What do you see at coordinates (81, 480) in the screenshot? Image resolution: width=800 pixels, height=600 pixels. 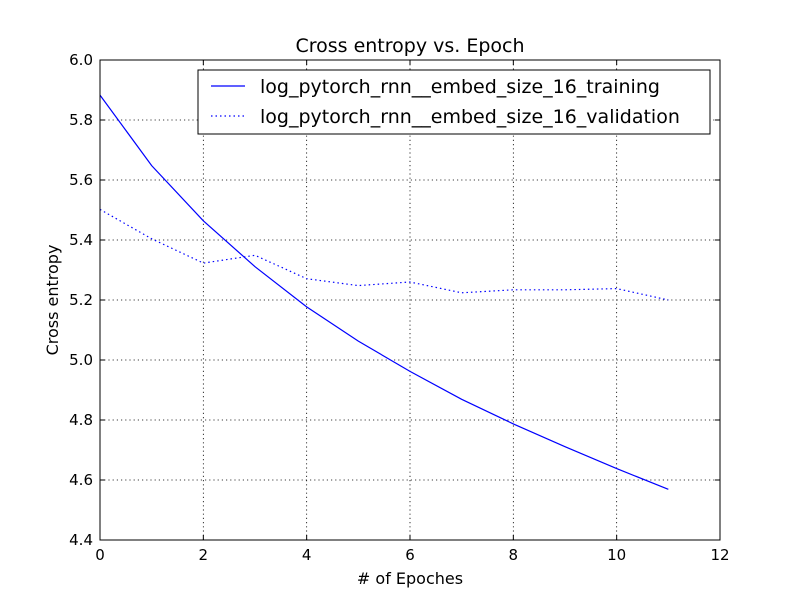 I see `y-tick-label: 4.6` at bounding box center [81, 480].